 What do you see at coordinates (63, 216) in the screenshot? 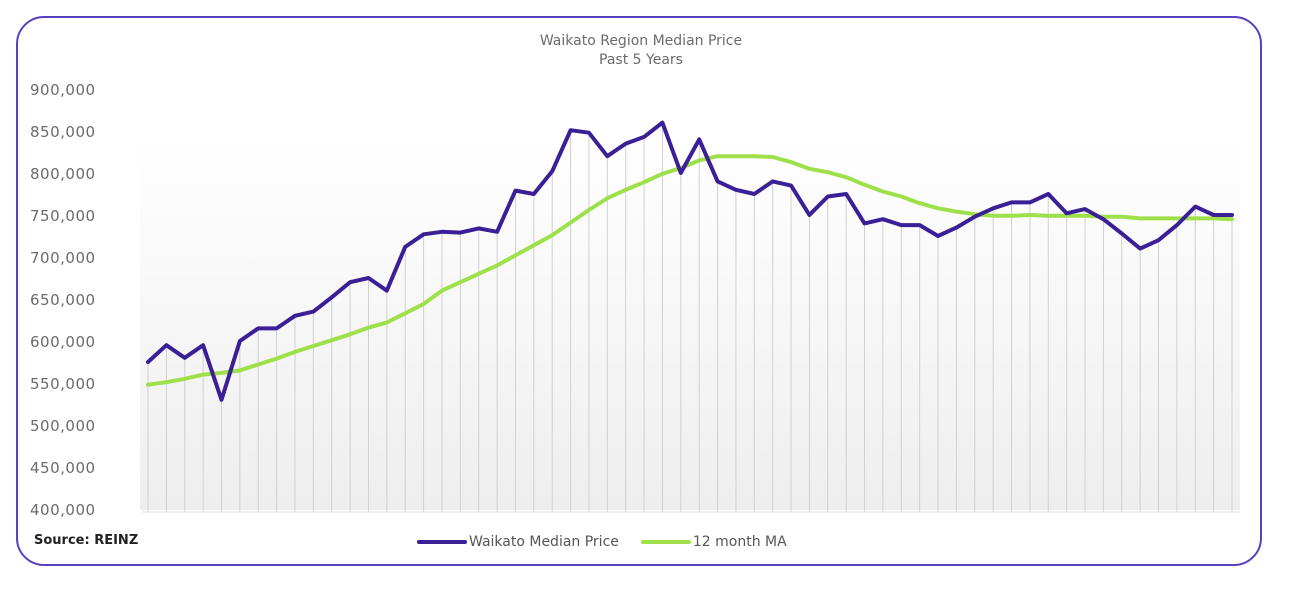
I see `y-tick-label: 750,000` at bounding box center [63, 216].